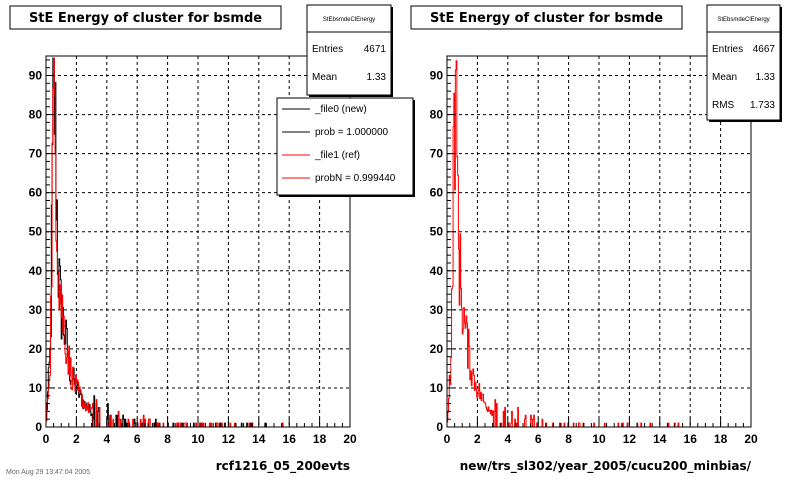 The image size is (800, 480). I want to click on legend-box, so click(345, 146).